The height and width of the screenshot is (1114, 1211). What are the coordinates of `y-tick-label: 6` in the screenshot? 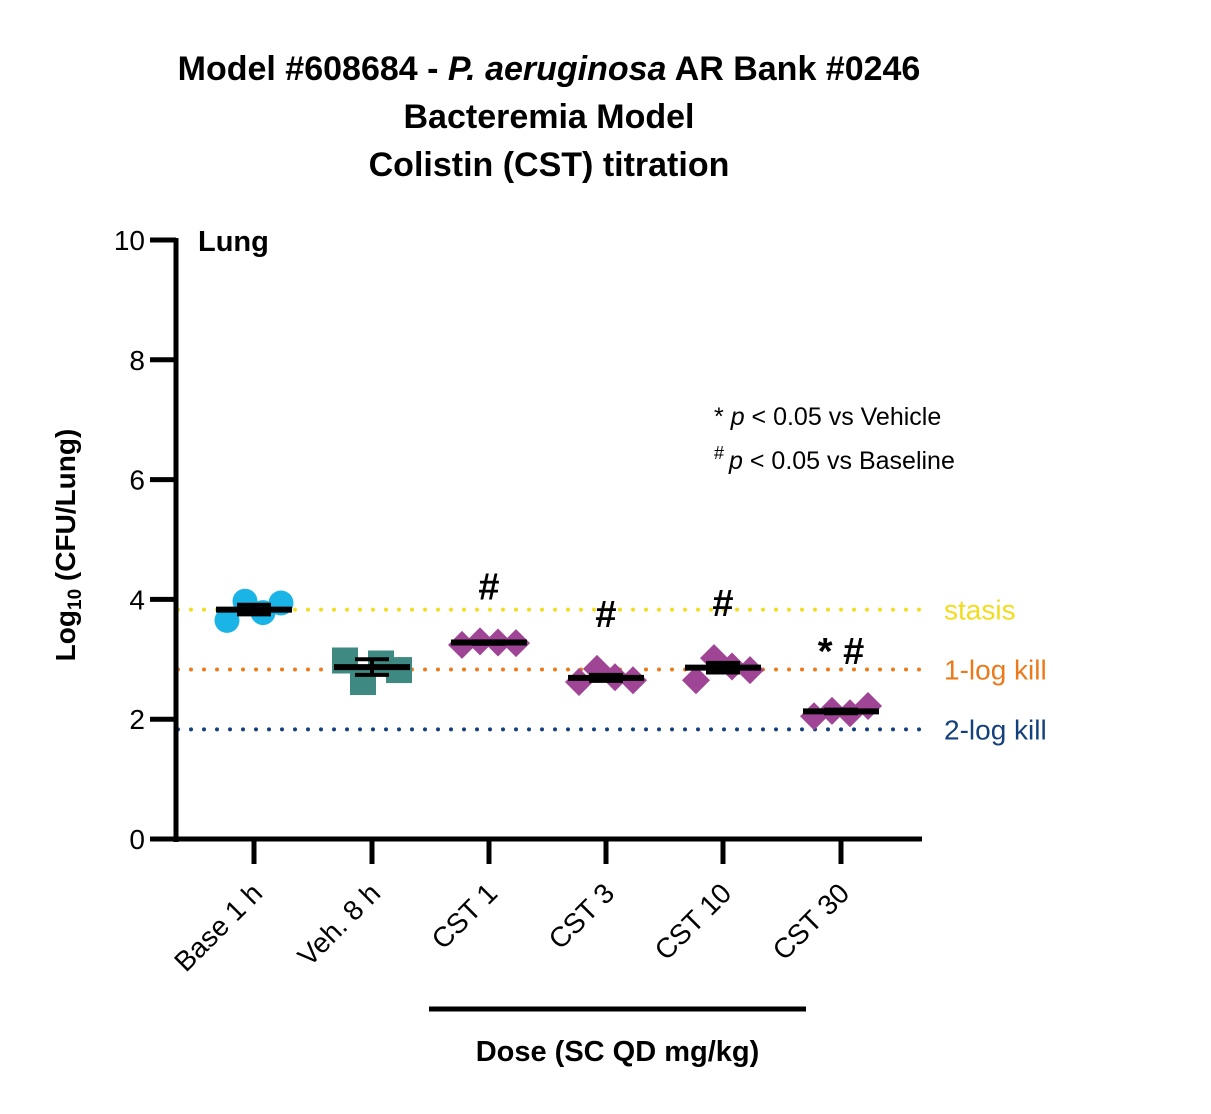 It's located at (137, 480).